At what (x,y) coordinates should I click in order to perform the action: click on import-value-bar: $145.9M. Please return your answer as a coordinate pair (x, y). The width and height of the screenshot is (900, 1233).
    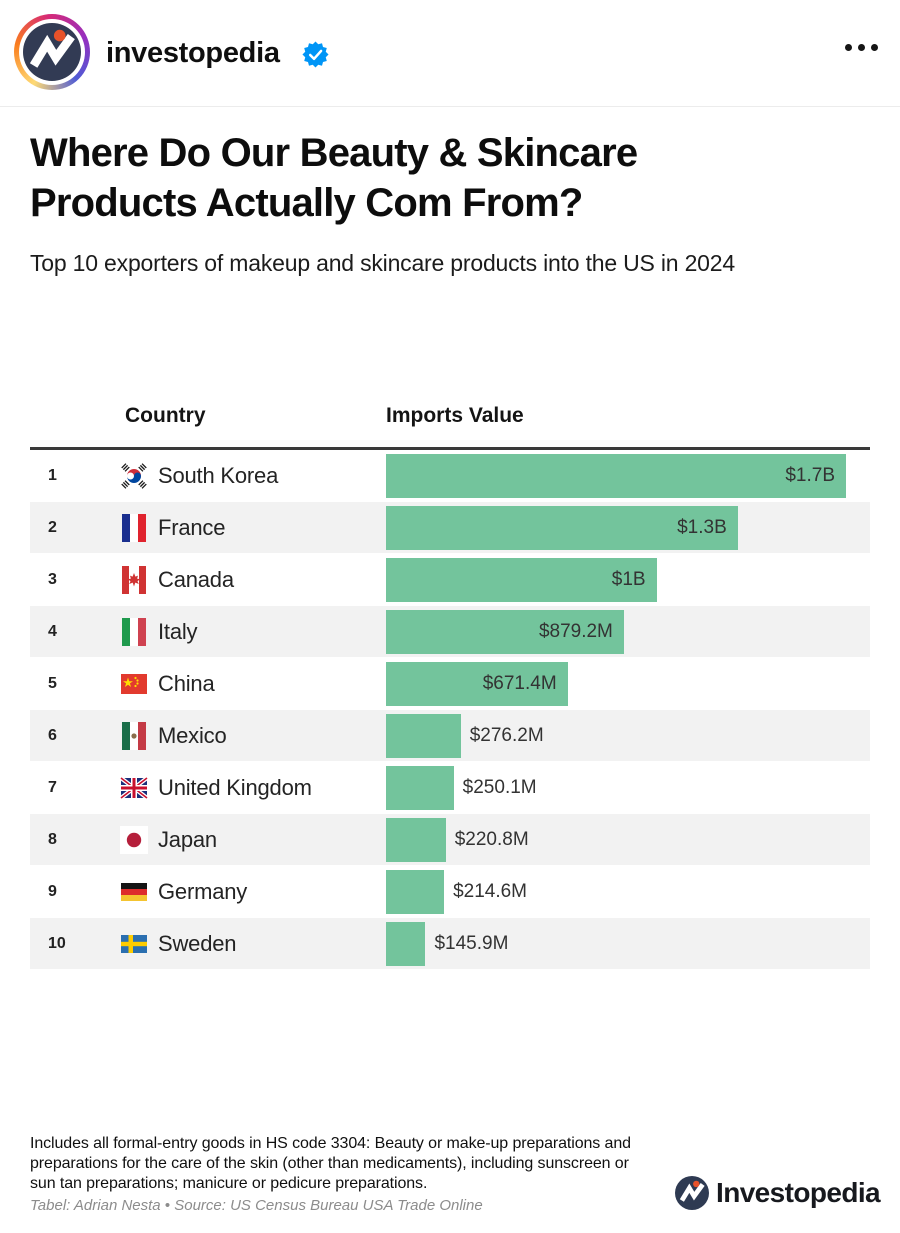
    Looking at the image, I should click on (406, 944).